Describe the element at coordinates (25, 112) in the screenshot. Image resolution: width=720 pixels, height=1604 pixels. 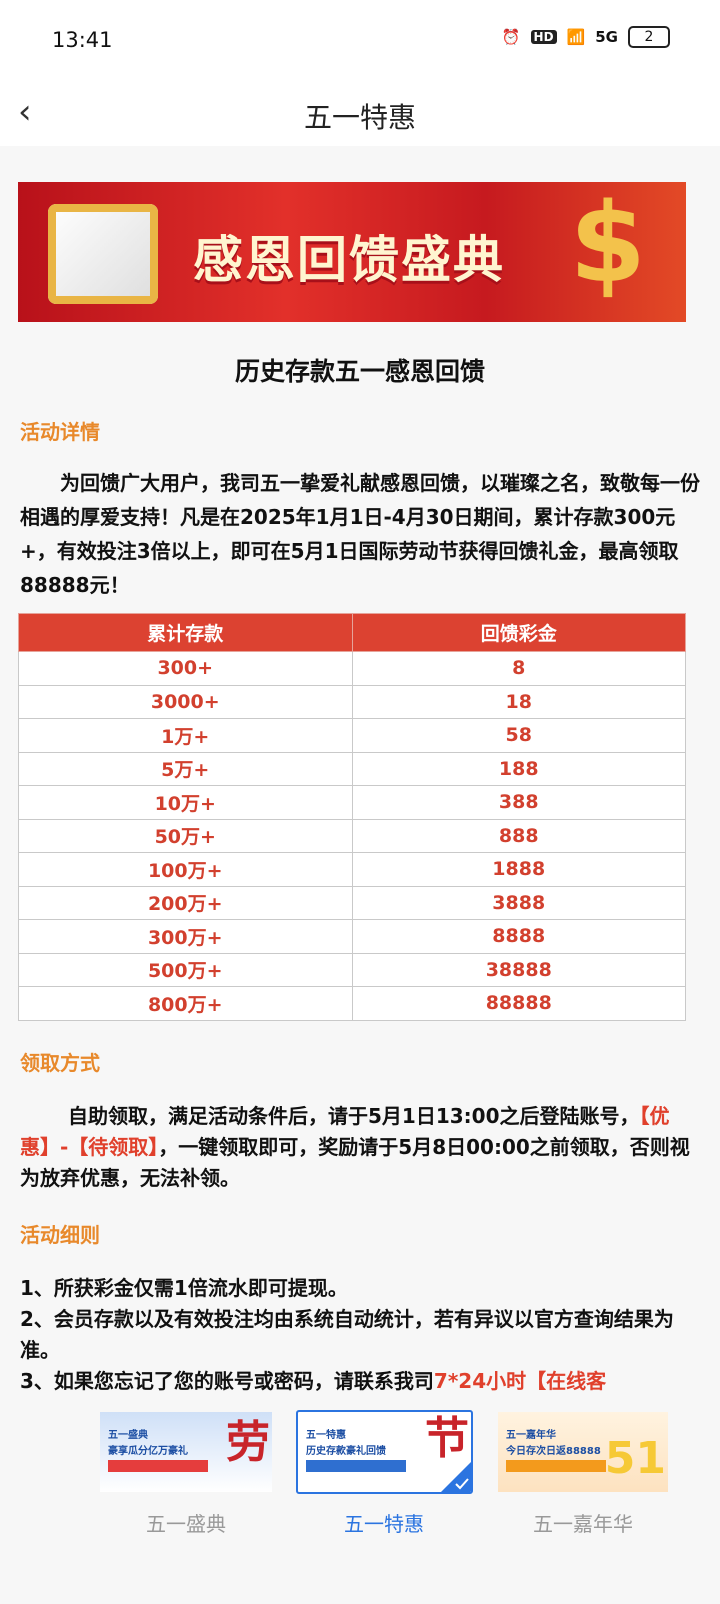
I see `chevron-left-icon: ‹` at that location.